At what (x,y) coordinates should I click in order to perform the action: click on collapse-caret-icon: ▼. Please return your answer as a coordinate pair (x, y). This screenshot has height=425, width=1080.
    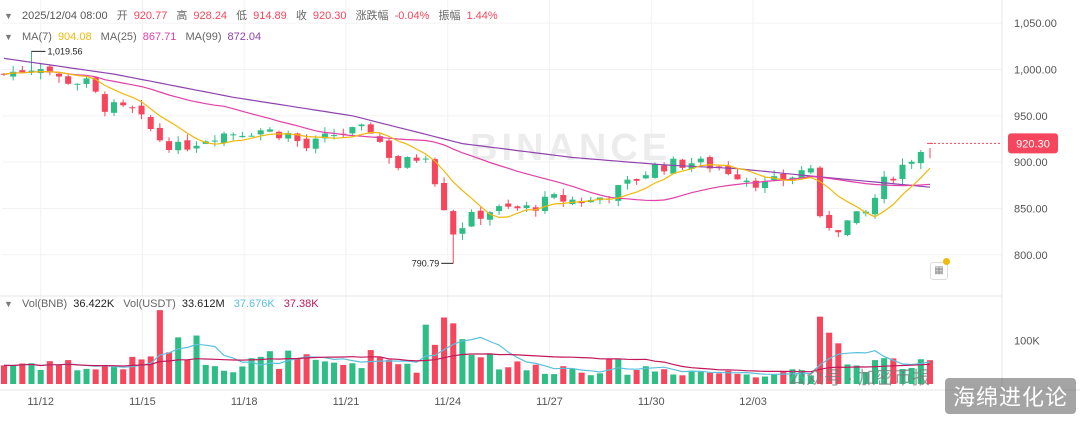
    Looking at the image, I should click on (8, 16).